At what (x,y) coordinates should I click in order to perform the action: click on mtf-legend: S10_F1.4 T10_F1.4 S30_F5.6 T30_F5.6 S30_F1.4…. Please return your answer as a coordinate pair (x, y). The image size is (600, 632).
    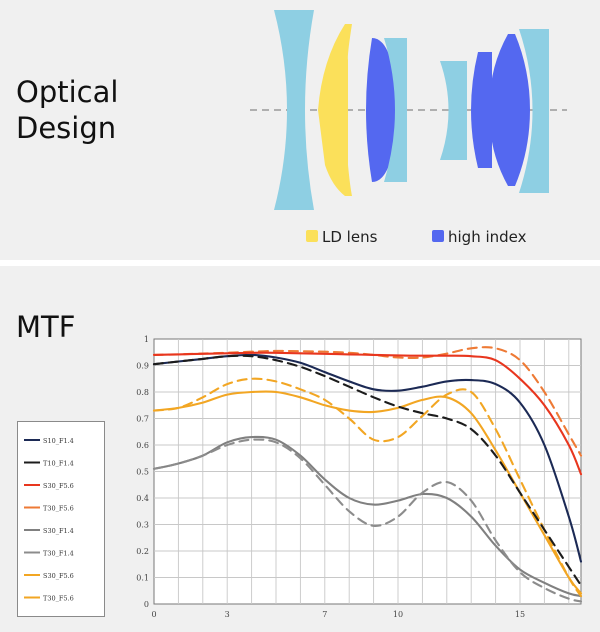
    Looking at the image, I should click on (61, 519).